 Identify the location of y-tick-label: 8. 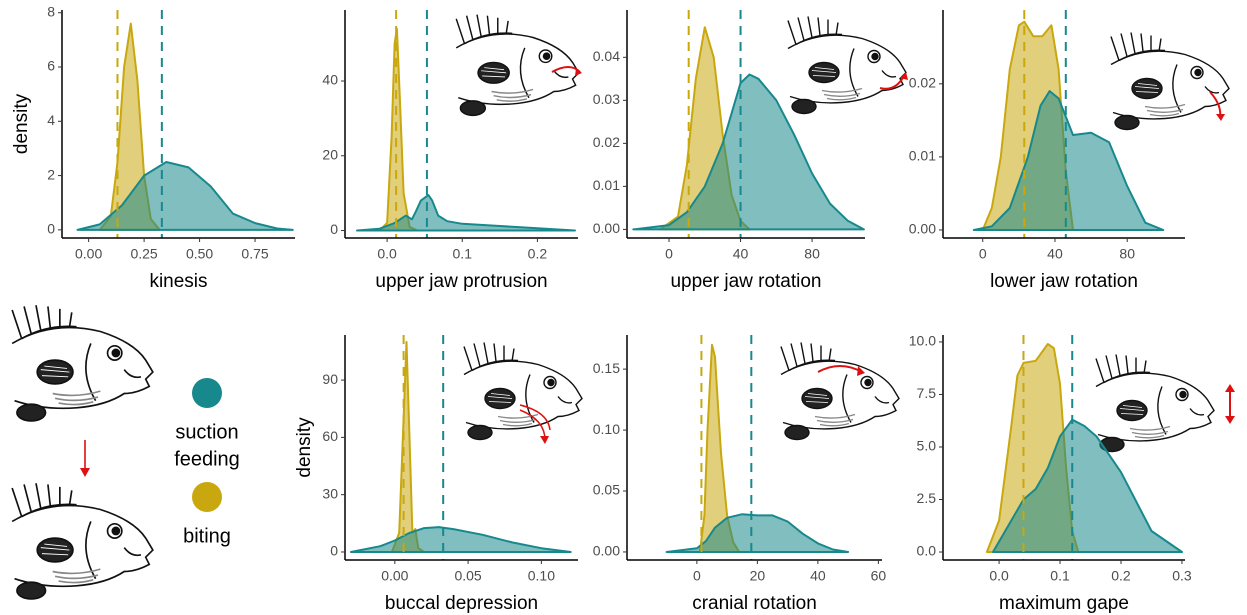
(51, 11).